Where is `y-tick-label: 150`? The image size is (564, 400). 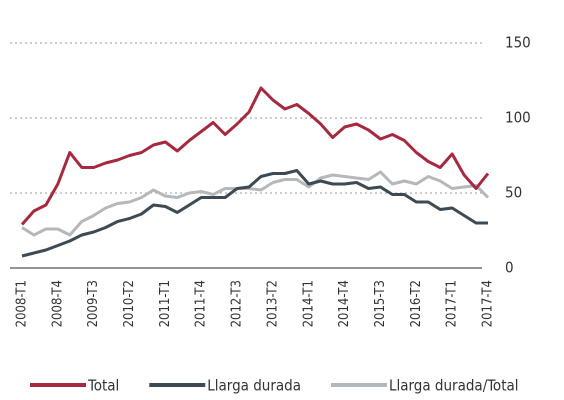
y-tick-label: 150 is located at coordinates (518, 43).